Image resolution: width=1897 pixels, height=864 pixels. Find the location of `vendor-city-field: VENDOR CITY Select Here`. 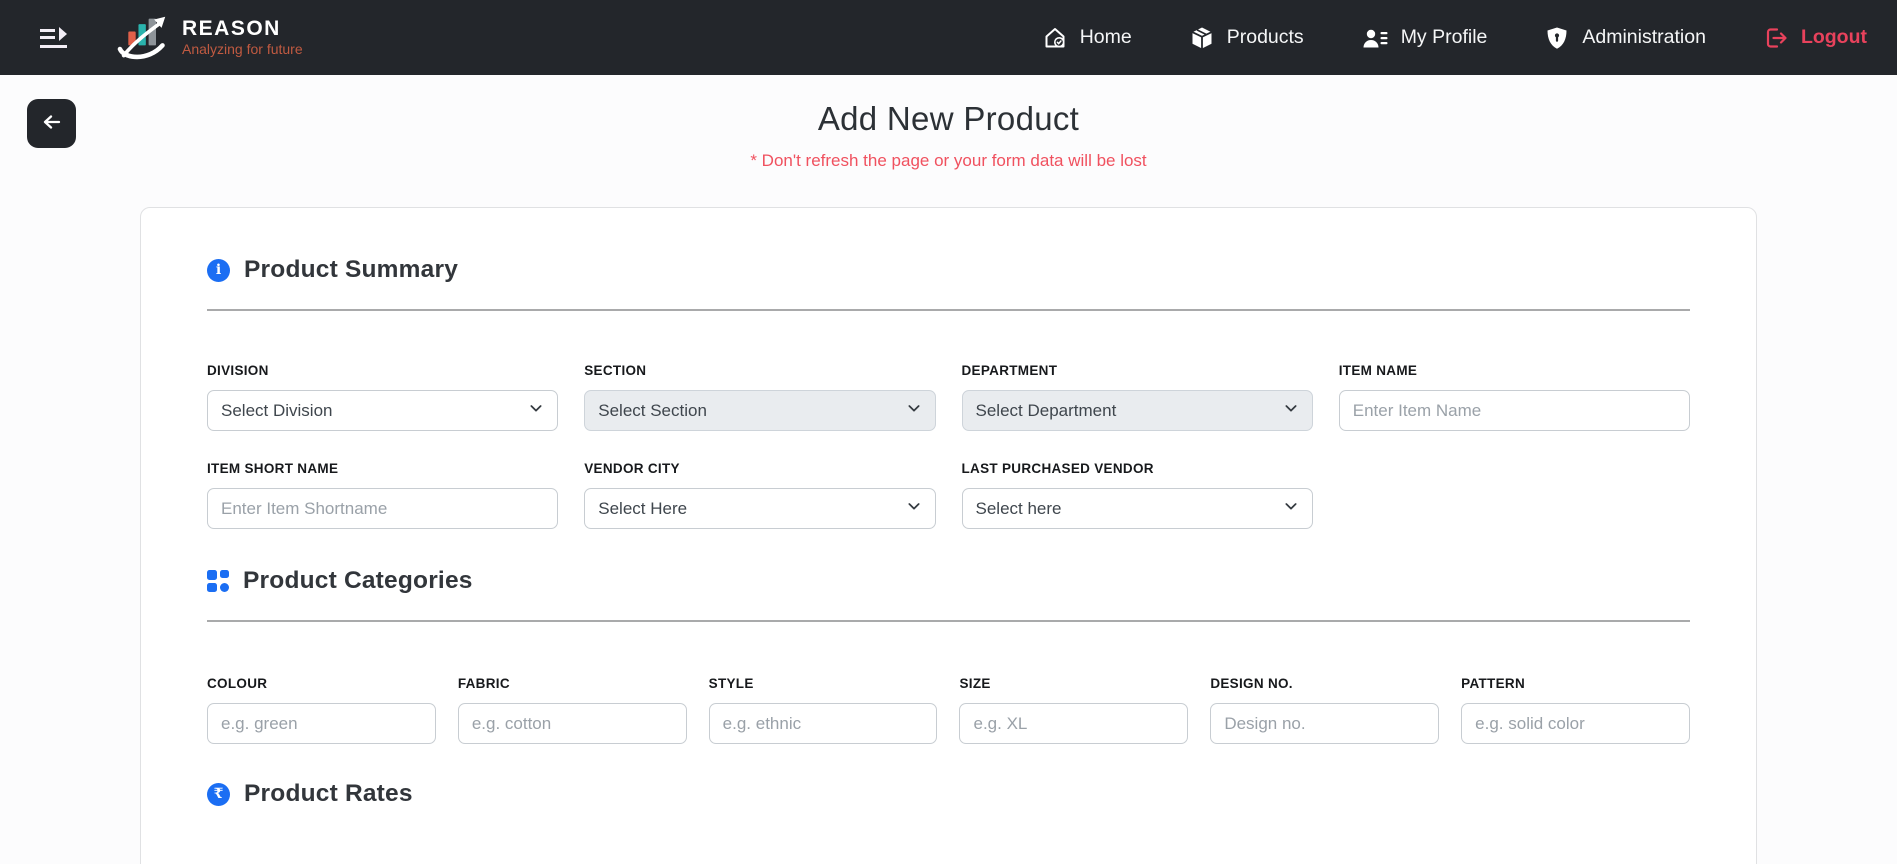

vendor-city-field: VENDOR CITY Select Here is located at coordinates (760, 495).